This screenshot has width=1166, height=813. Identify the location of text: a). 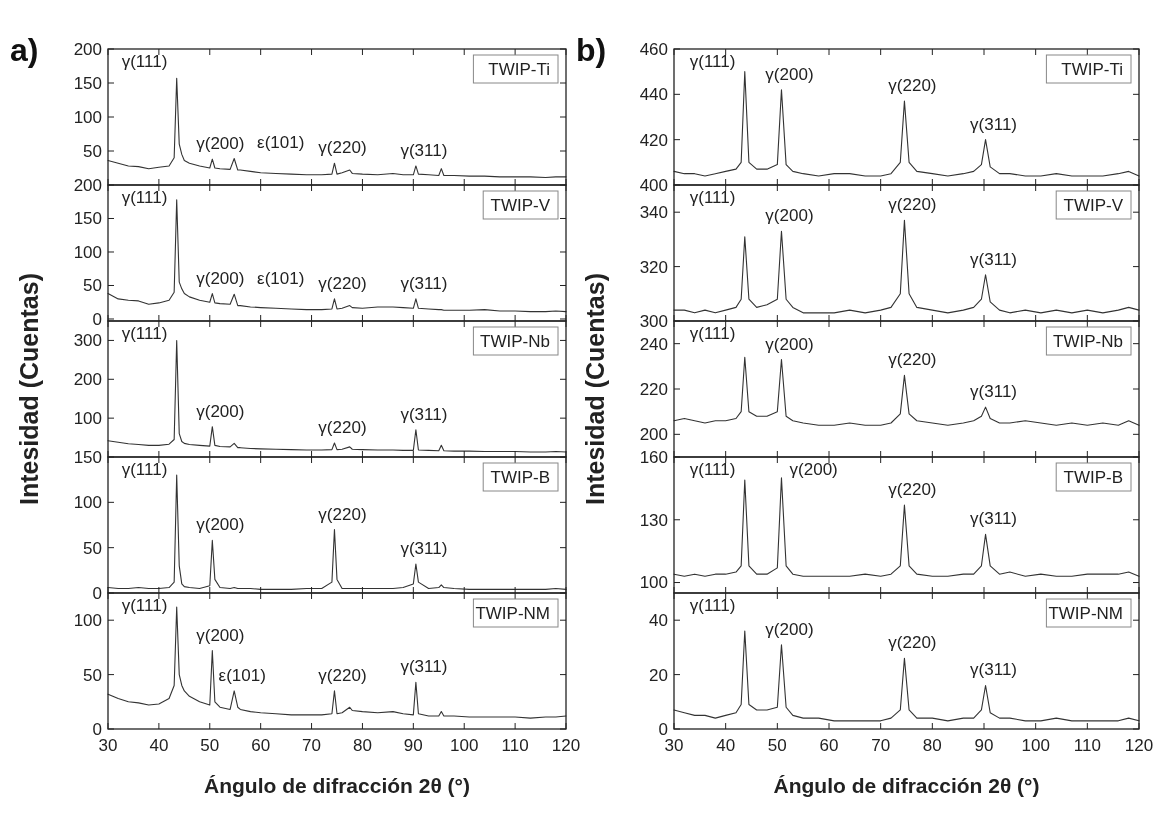
(24, 50).